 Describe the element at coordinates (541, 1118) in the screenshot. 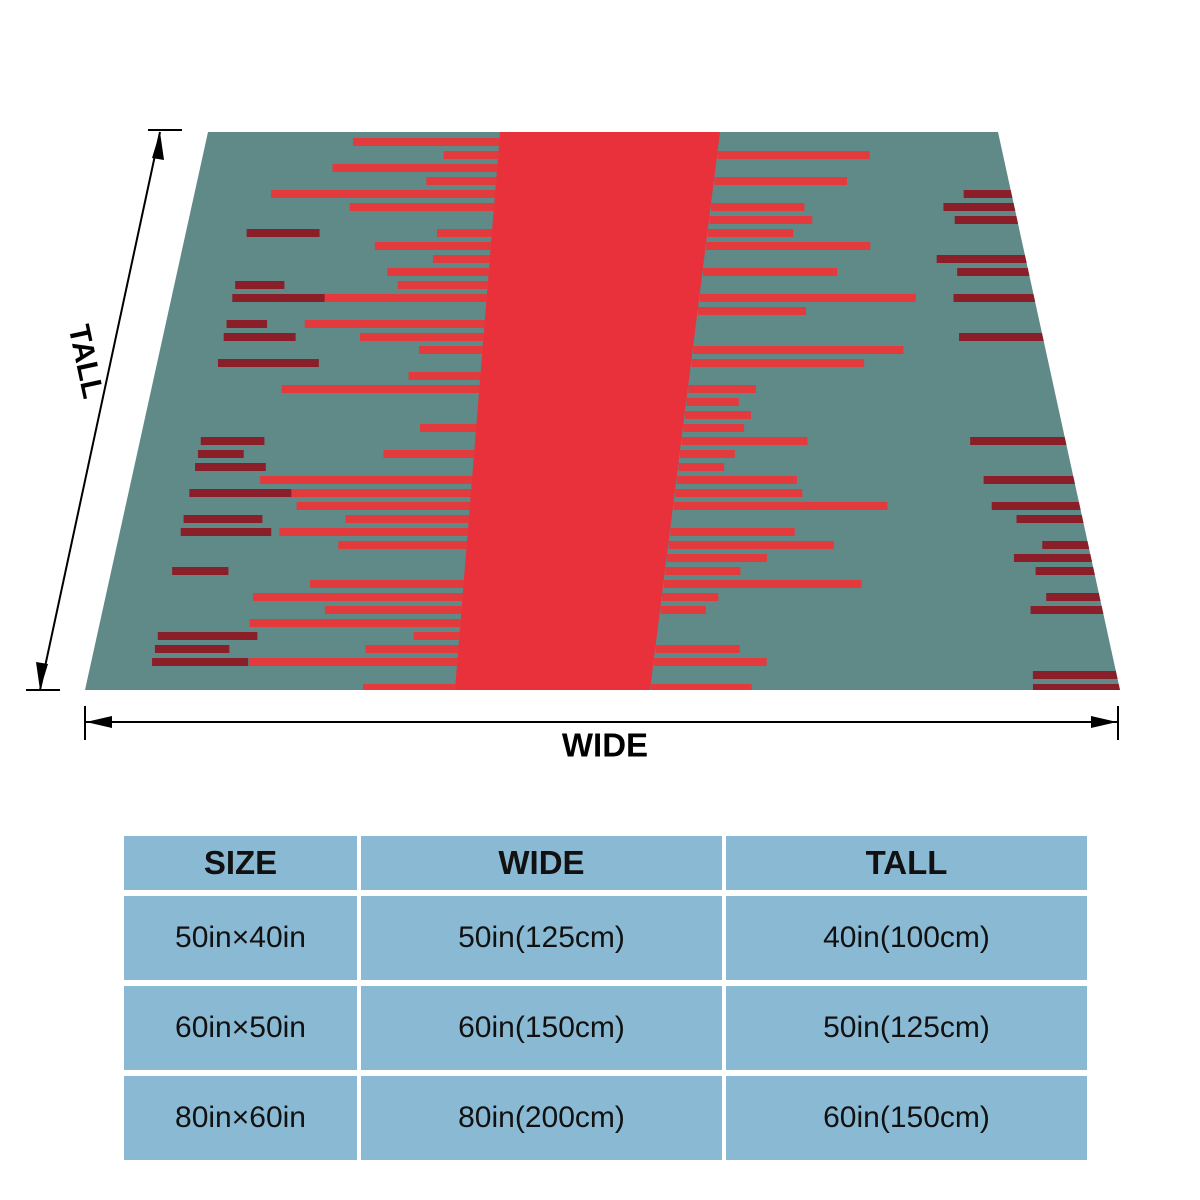

I see `table-cell: 80in(200cm)` at that location.